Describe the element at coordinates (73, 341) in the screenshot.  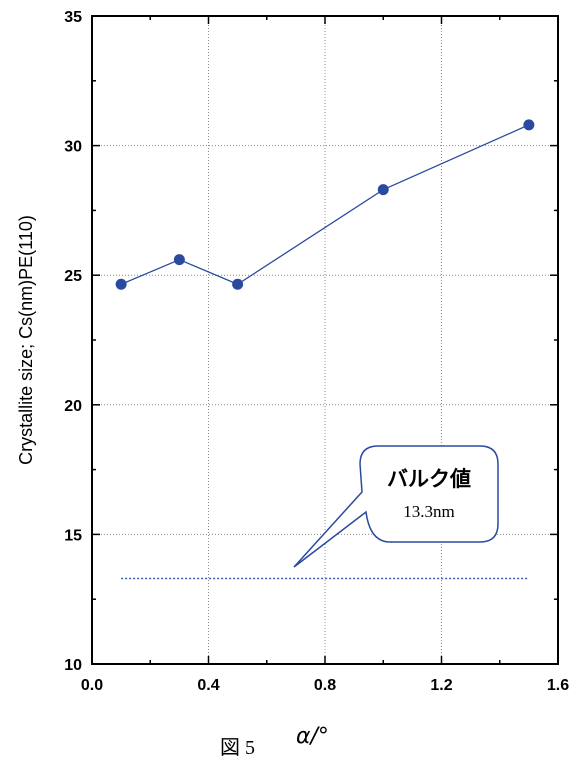
I see `y-tick-labels: 10 15 20 25 30 35` at that location.